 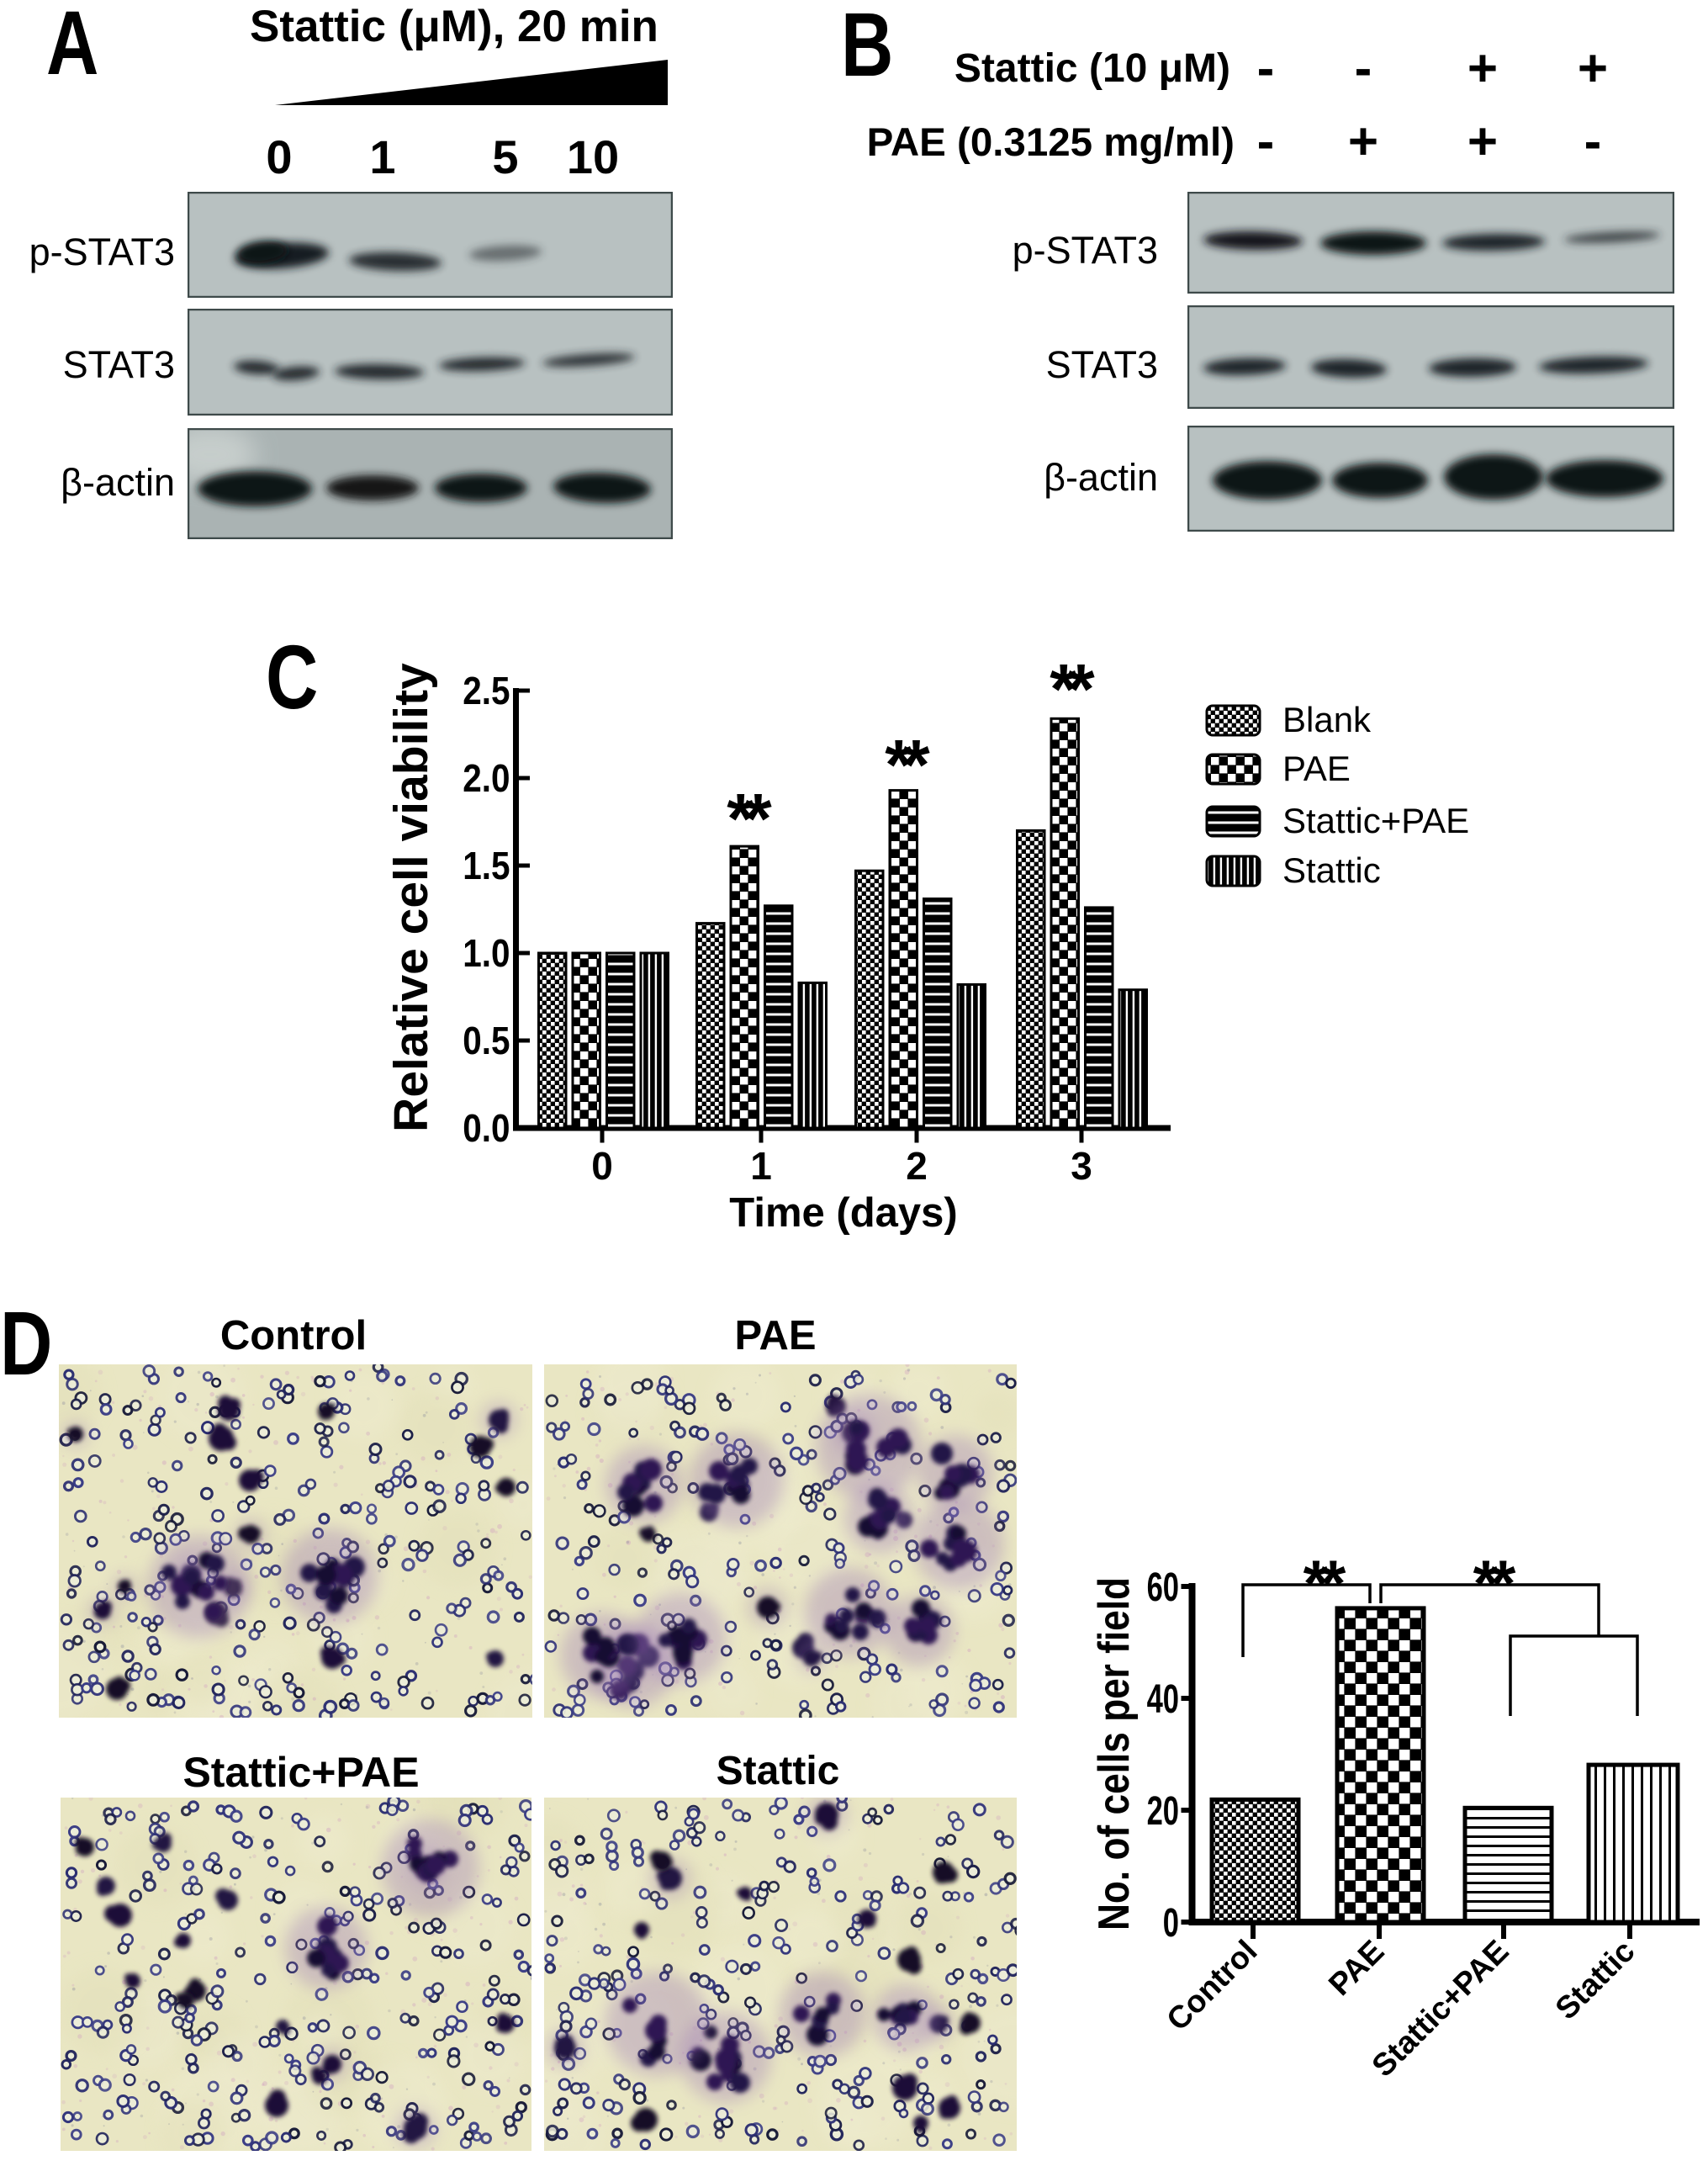 What do you see at coordinates (486, 866) in the screenshot?
I see `svg-text: 1.5` at bounding box center [486, 866].